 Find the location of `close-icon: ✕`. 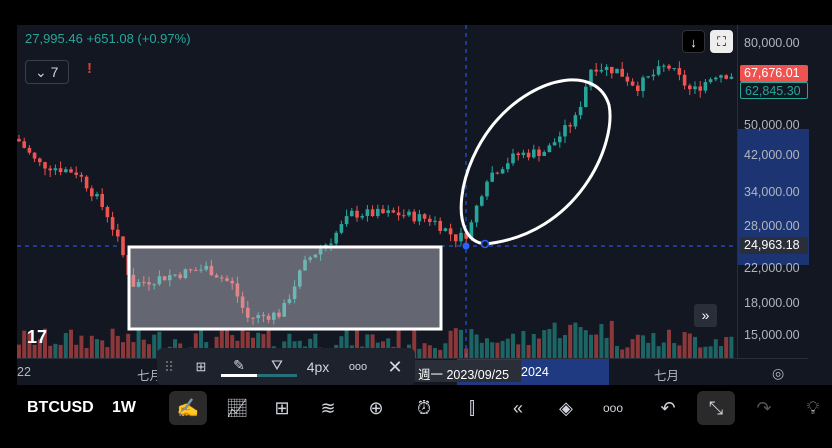

close-icon: ✕ is located at coordinates (395, 366).